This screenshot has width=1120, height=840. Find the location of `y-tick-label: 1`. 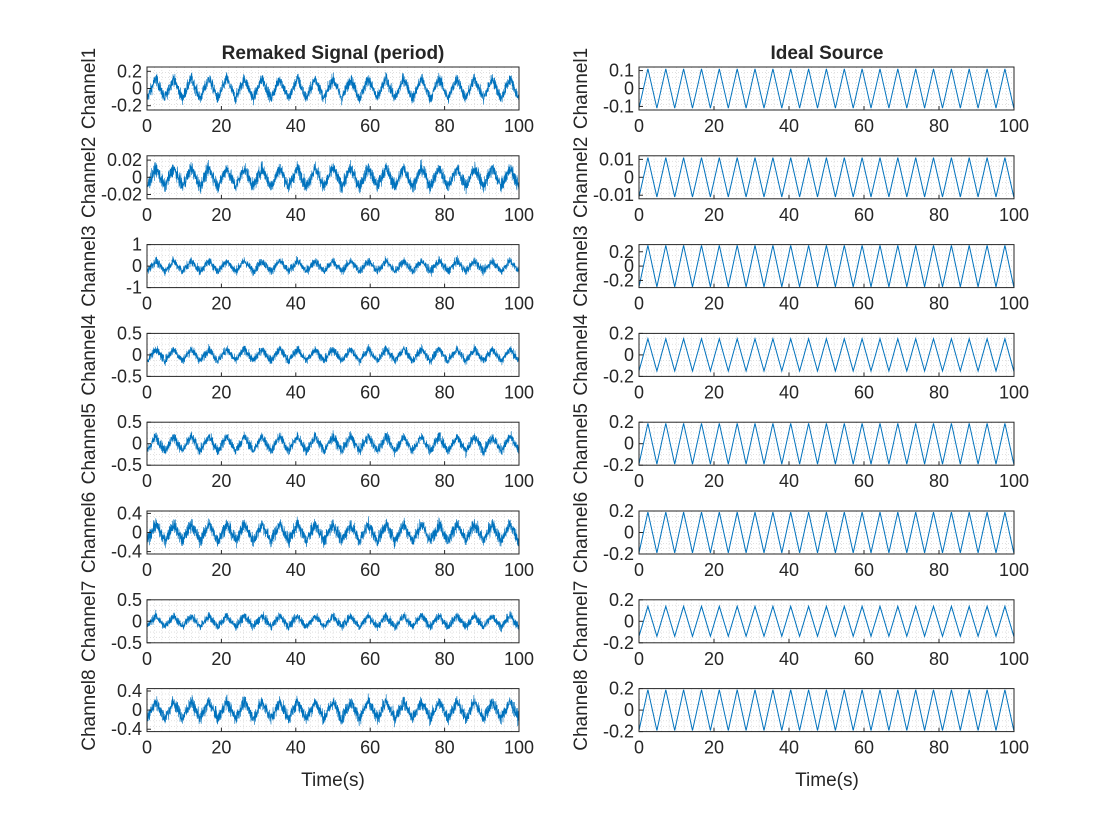

y-tick-label: 1 is located at coordinates (137, 245).